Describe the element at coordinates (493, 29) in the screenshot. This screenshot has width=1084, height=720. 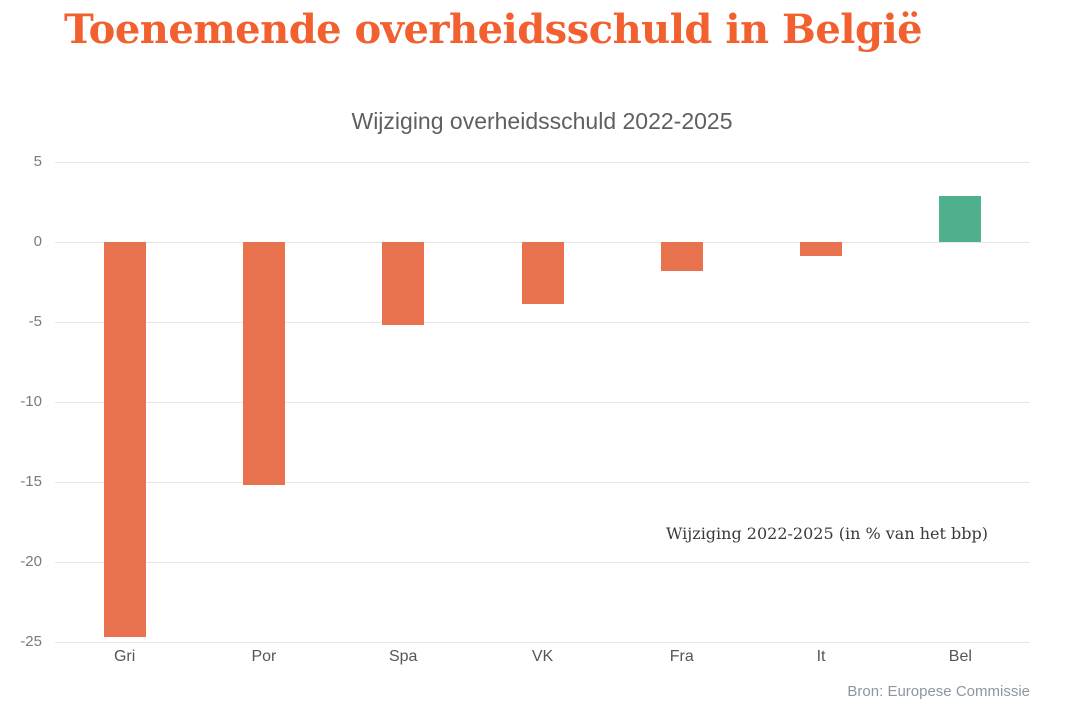
I see `page-title: Toenemende overheidsschuld in België` at that location.